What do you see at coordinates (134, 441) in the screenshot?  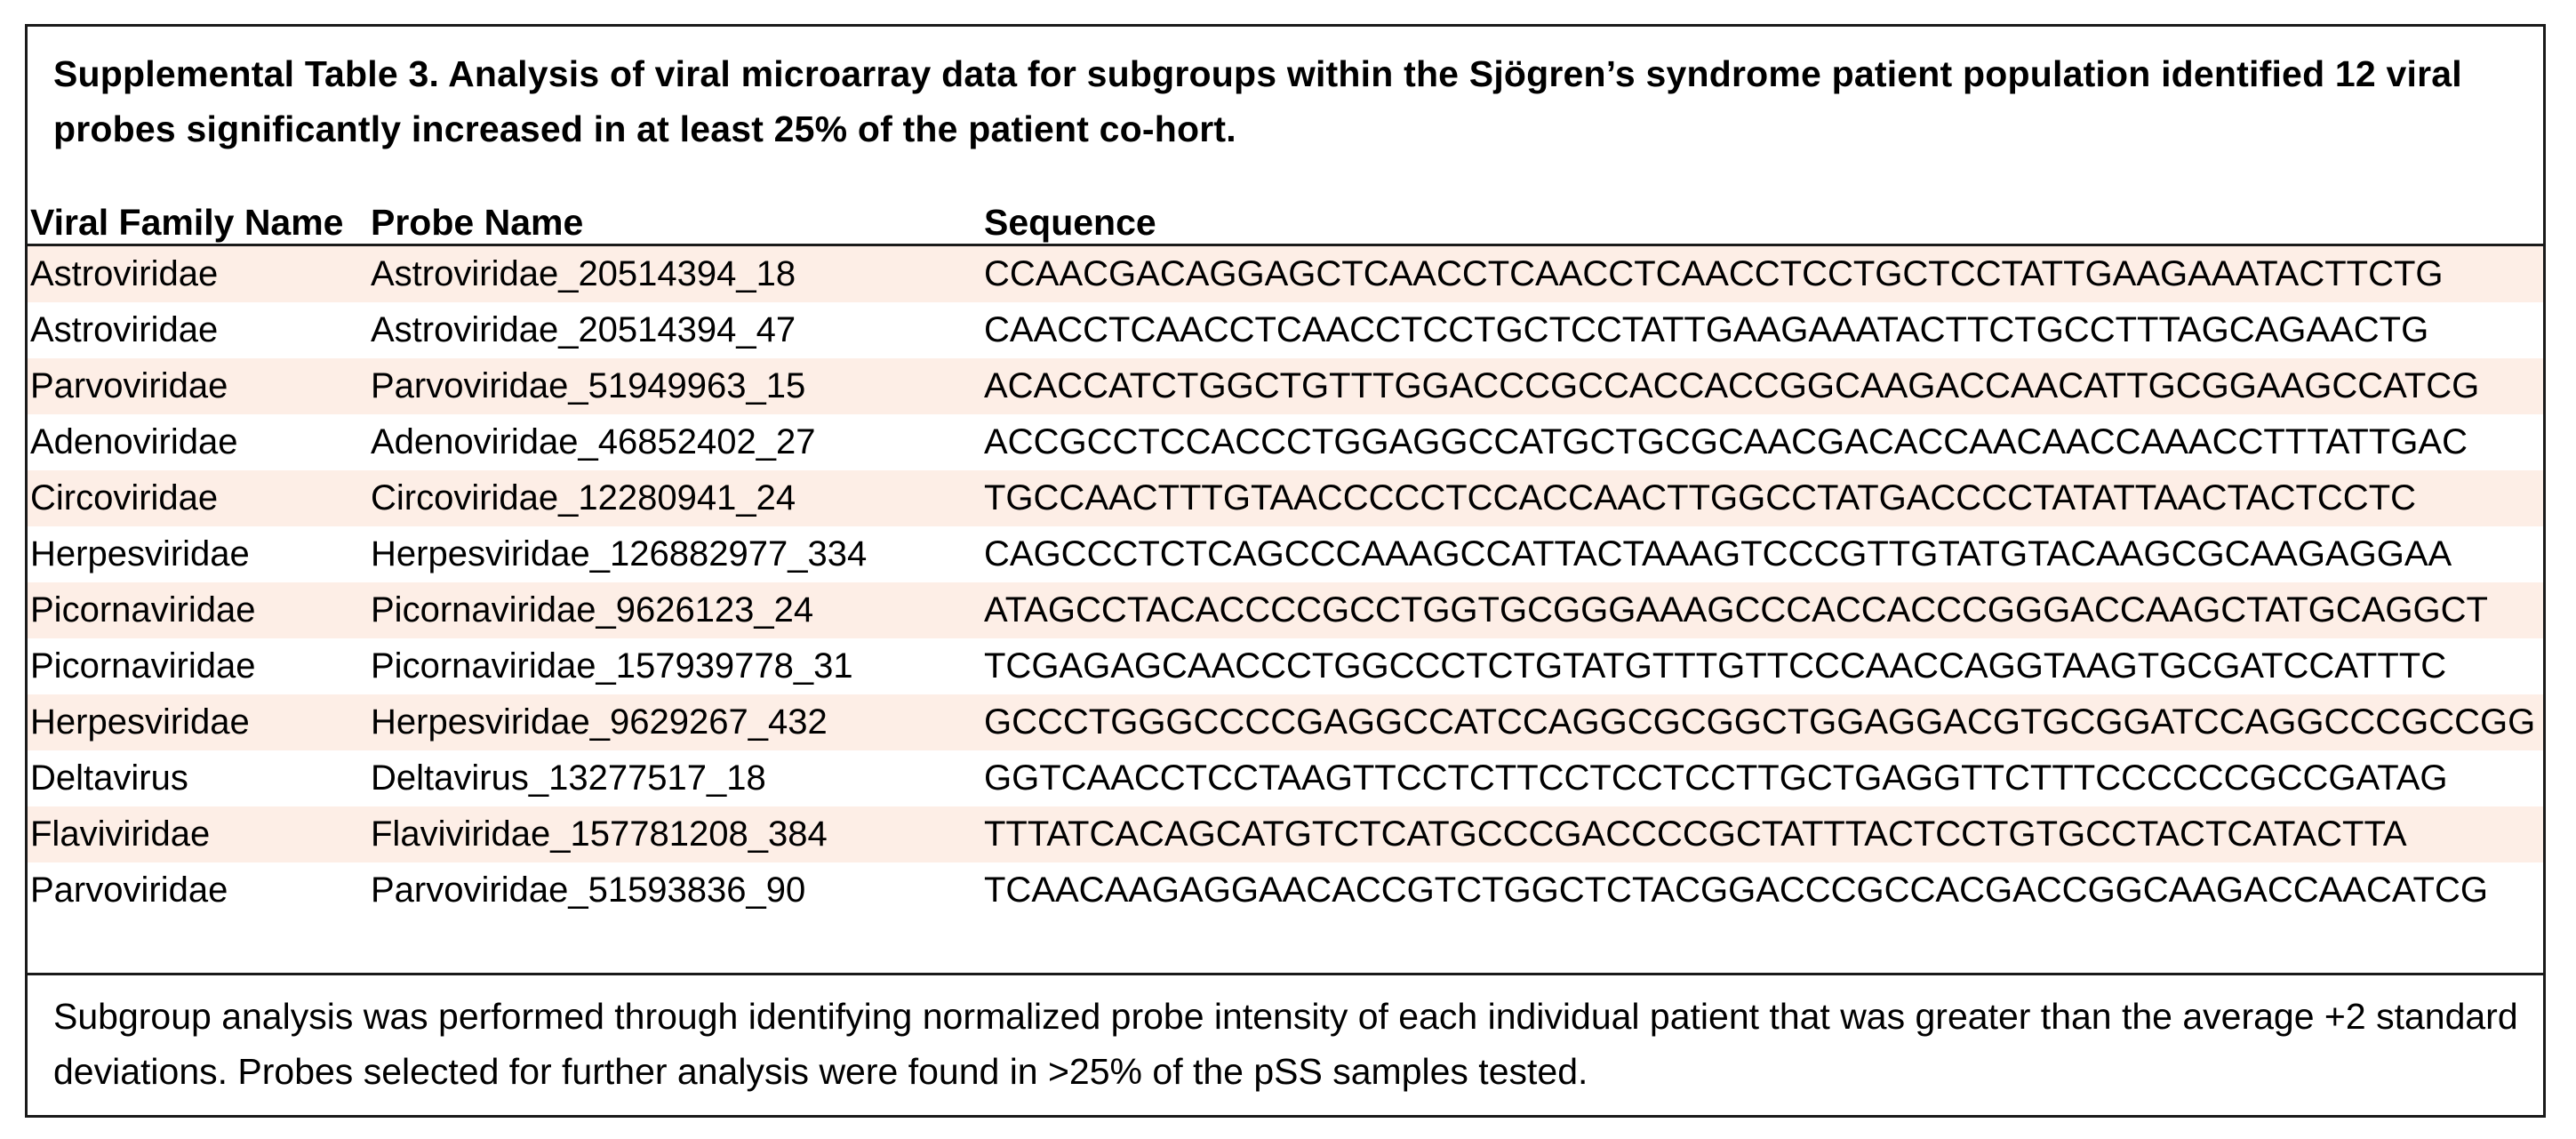 I see `viral-family-cell: Adenoviridae` at bounding box center [134, 441].